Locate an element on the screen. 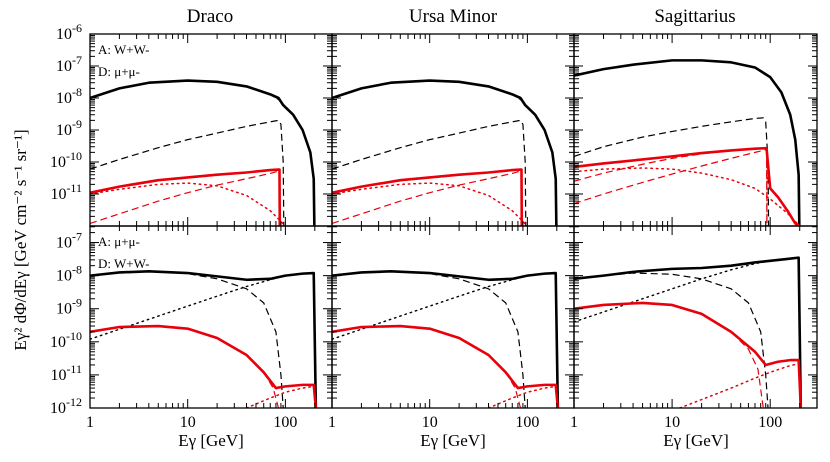 The width and height of the screenshot is (830, 462). legend-entry: D: μ+μ- is located at coordinates (119, 71).